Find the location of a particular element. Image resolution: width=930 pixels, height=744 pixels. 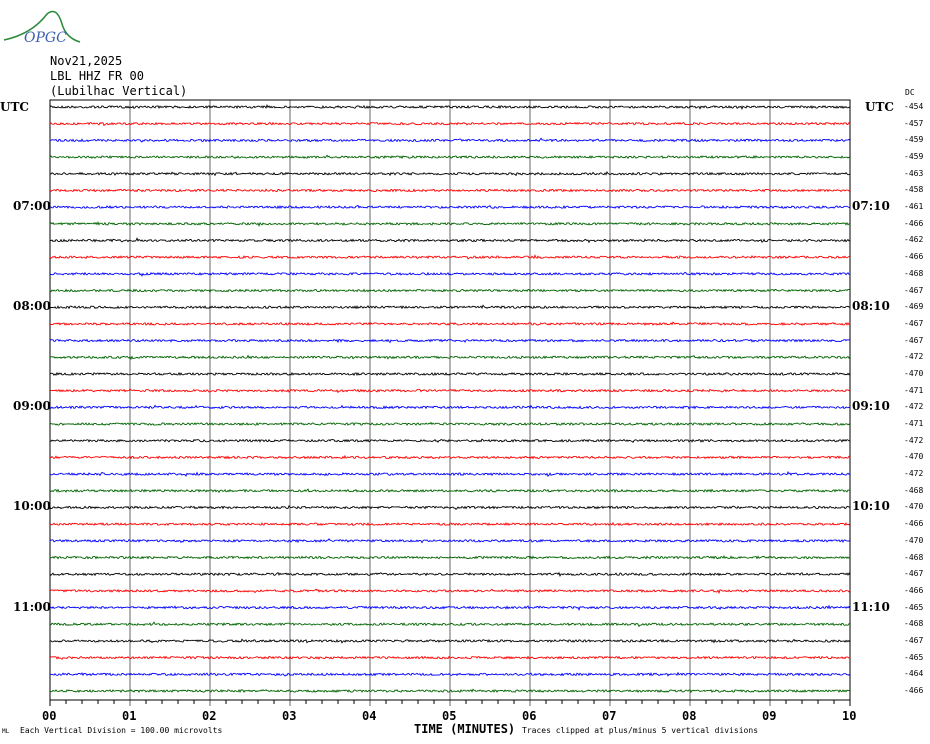

location-label: (Lubilhac Vertical) is located at coordinates (119, 91).